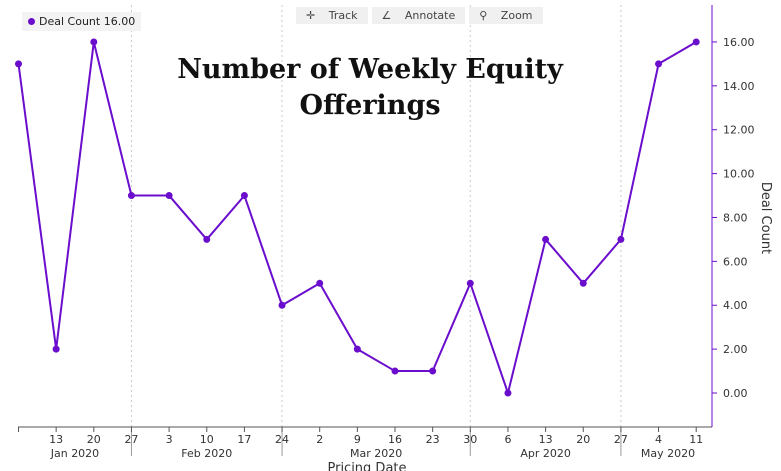 The width and height of the screenshot is (781, 471). I want to click on zoom-button: ⚲ Zoom, so click(506, 15).